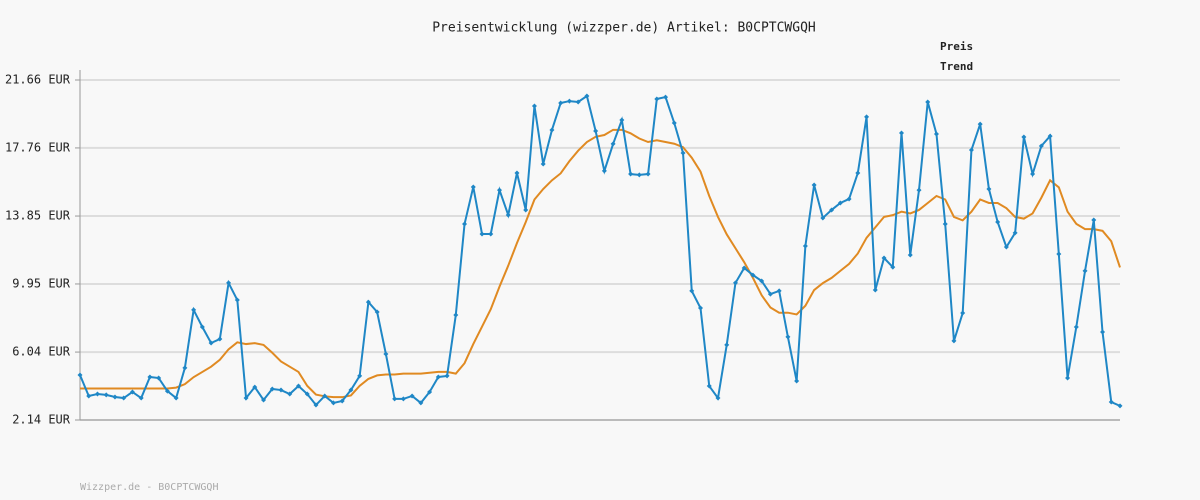 The image size is (1200, 500). Describe the element at coordinates (41, 352) in the screenshot. I see `y-tick-label: 6.04 EUR` at that location.